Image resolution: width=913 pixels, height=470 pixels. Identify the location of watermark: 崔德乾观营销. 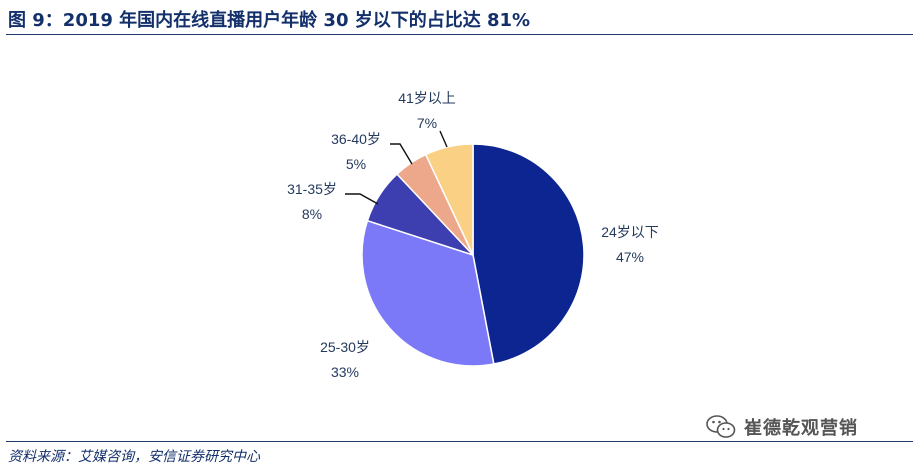
(782, 427).